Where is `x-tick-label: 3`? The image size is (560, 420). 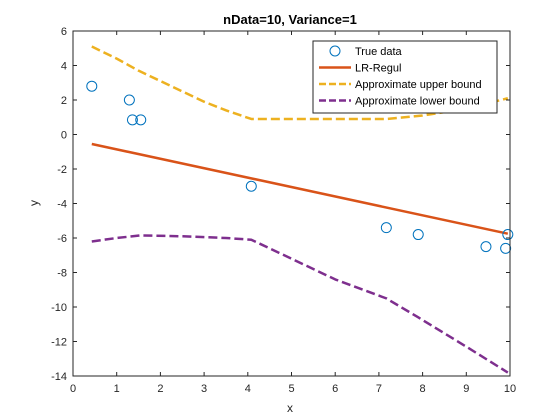
x-tick-label: 3 is located at coordinates (204, 389).